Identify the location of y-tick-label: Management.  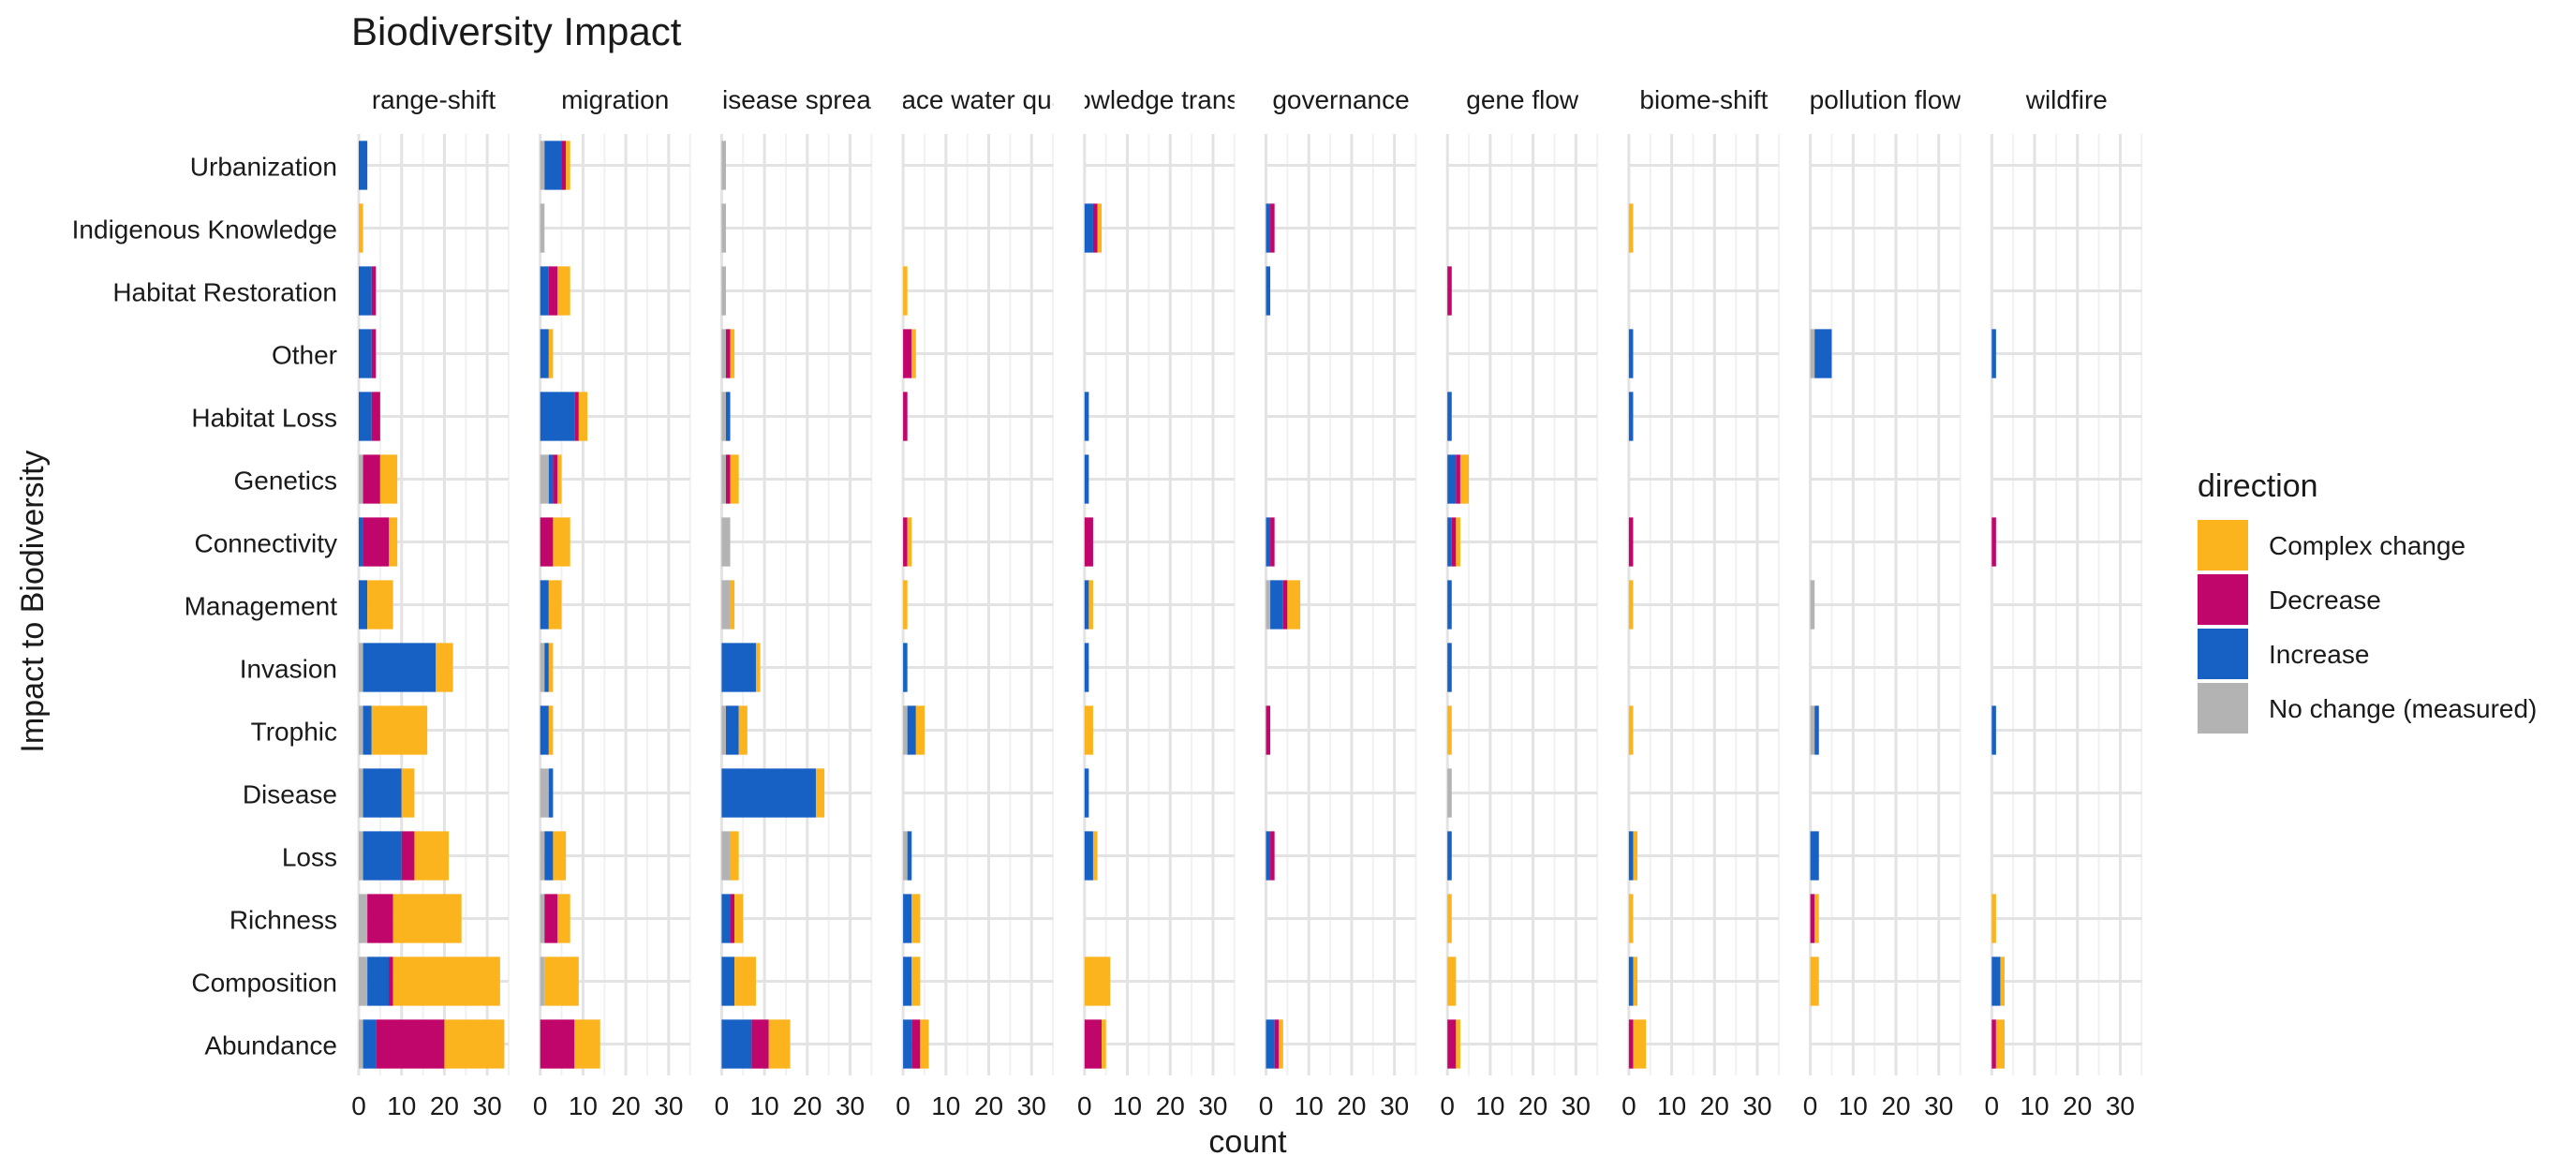
(261, 606).